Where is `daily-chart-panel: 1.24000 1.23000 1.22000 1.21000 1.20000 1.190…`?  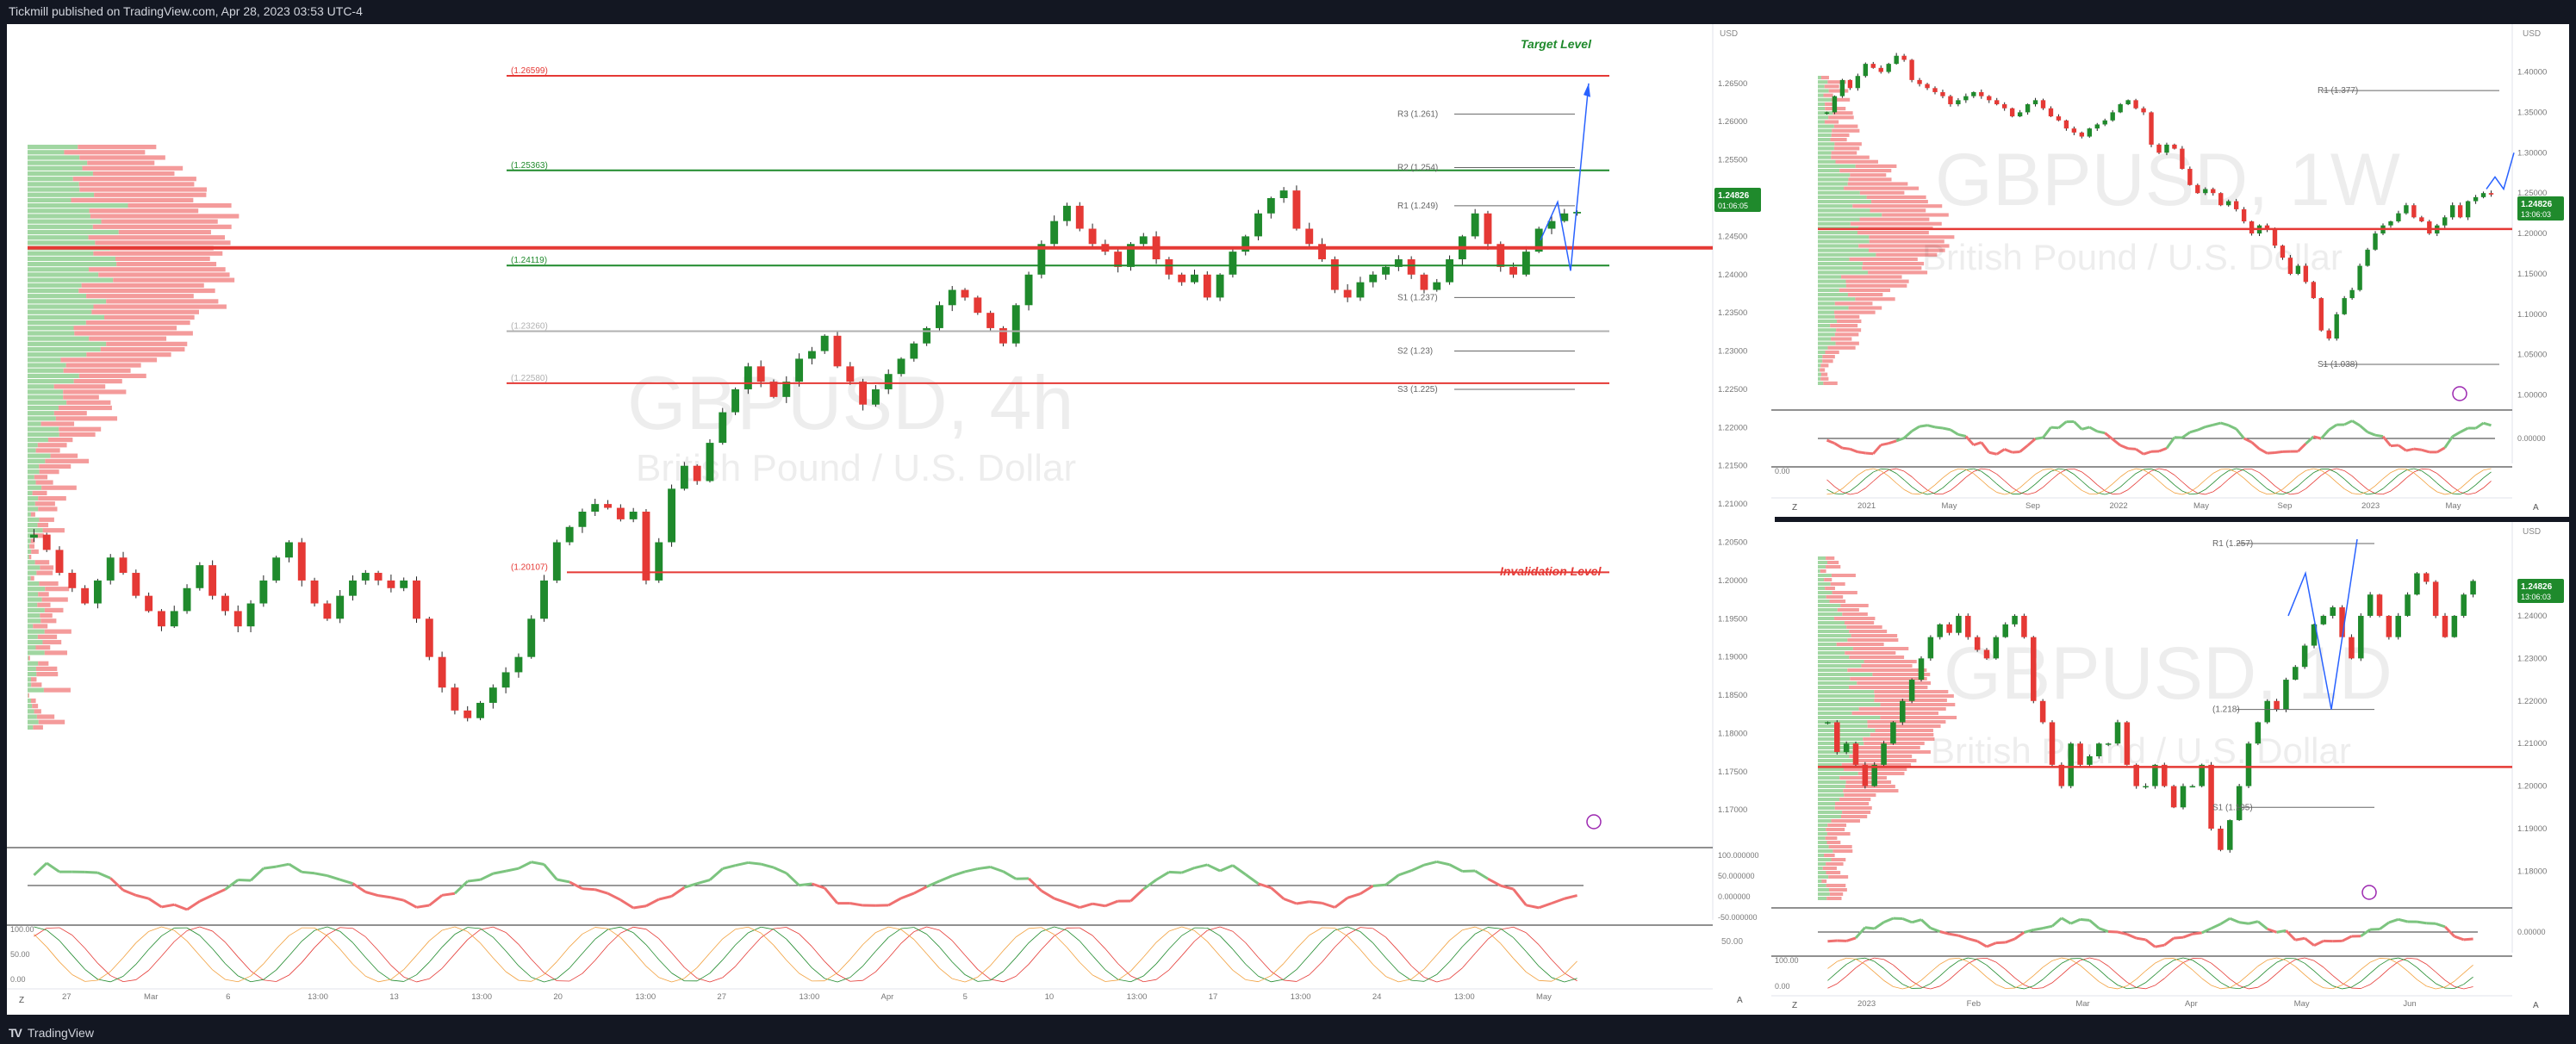 daily-chart-panel: 1.24000 1.23000 1.22000 1.21000 1.20000 1.190… is located at coordinates (2170, 768).